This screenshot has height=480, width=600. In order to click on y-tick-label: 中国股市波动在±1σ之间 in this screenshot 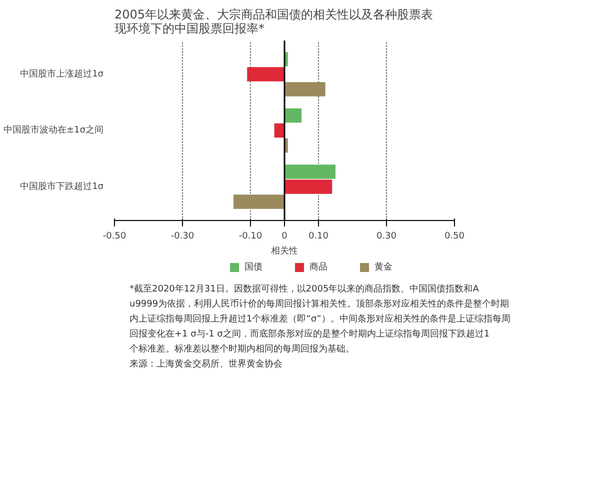, I will do `click(54, 130)`.